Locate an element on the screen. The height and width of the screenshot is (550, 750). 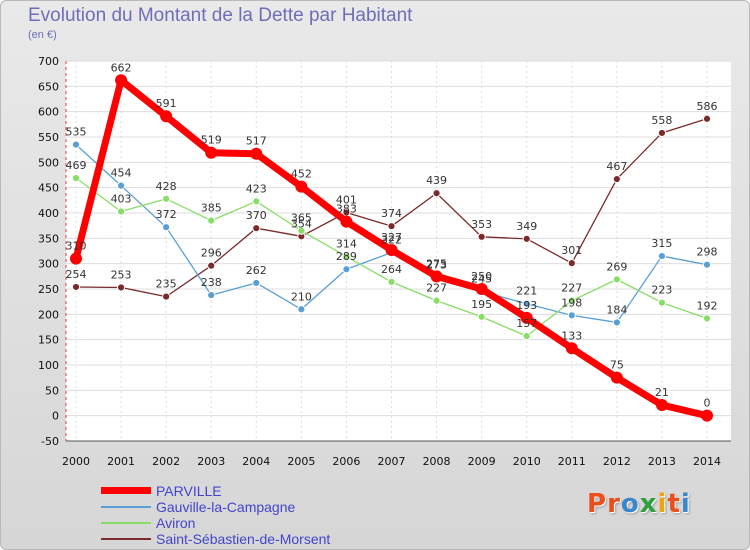
y-tick-label: 500 is located at coordinates (48, 162).